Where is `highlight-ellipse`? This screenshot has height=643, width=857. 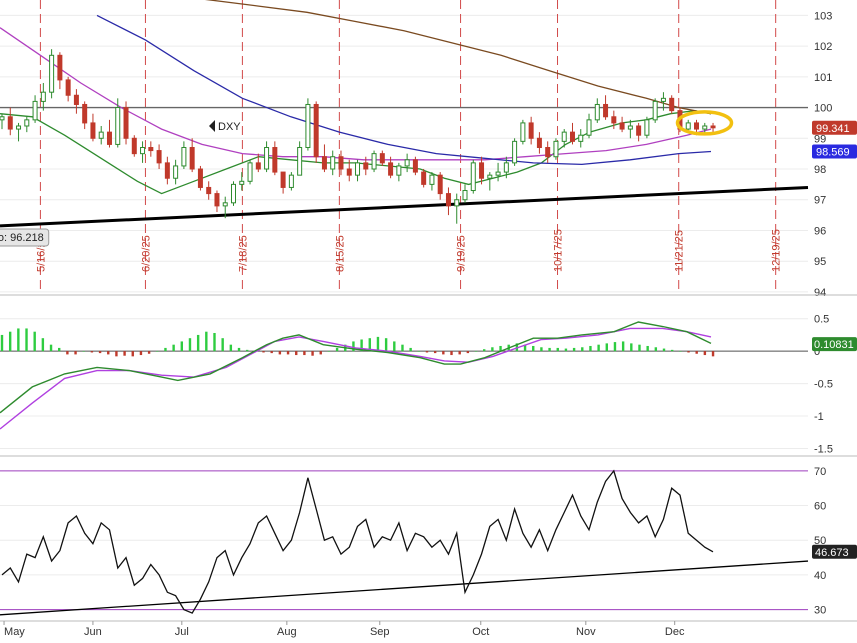 highlight-ellipse is located at coordinates (704, 123).